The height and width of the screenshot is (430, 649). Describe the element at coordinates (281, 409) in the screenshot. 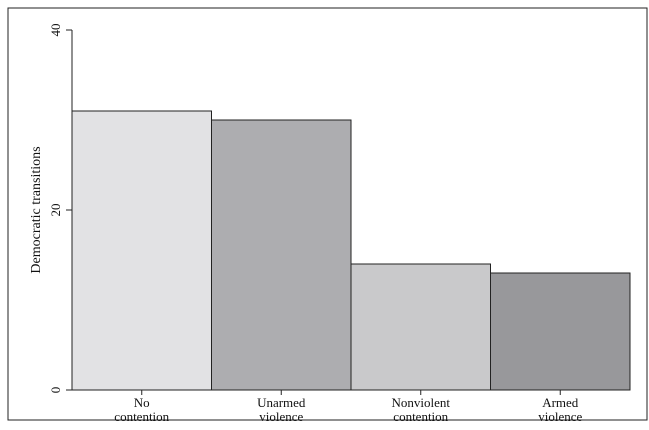

I see `x-tick-label: Unarmed violence` at that location.